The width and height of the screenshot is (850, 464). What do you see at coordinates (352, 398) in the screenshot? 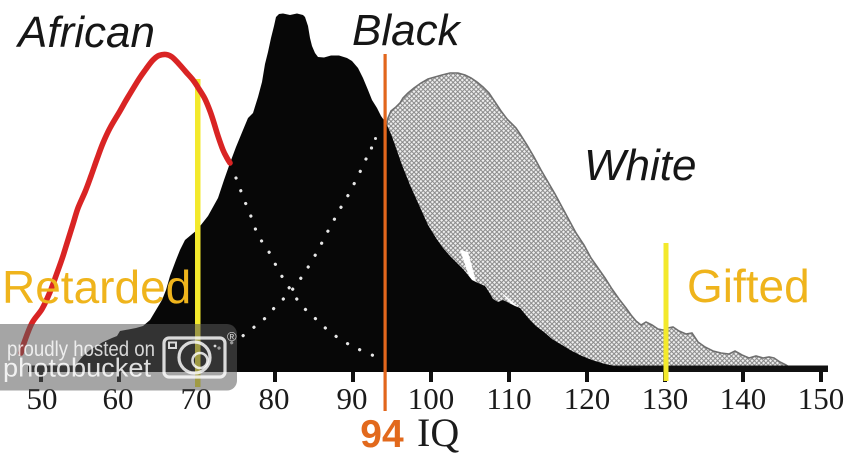
I see `svg-text: 90` at bounding box center [352, 398].